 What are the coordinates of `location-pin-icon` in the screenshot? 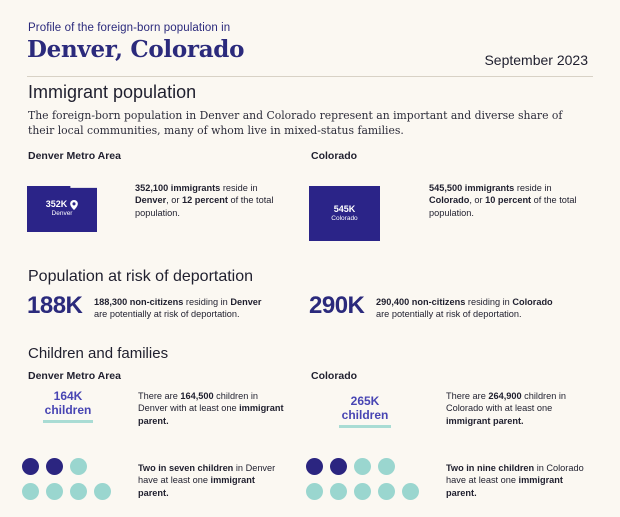 It's located at (74, 205).